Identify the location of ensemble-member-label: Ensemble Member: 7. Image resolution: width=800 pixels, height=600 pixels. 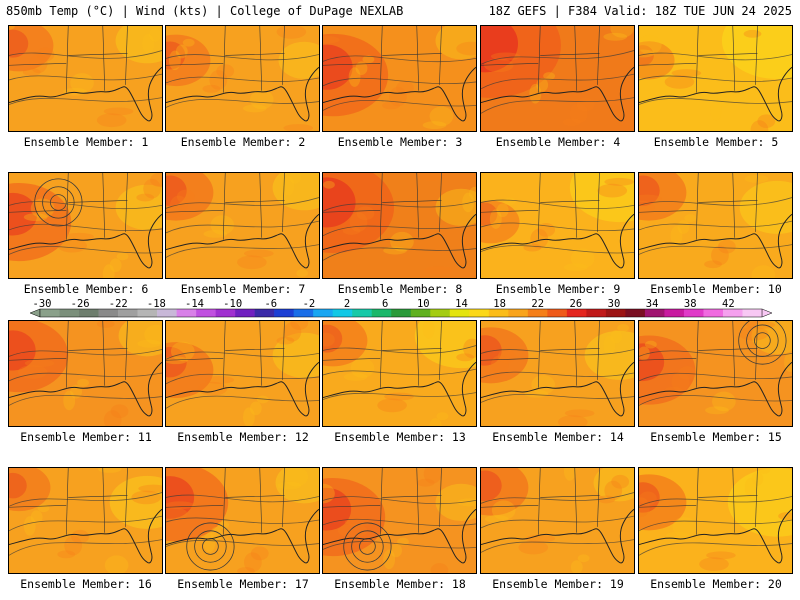
(243, 289).